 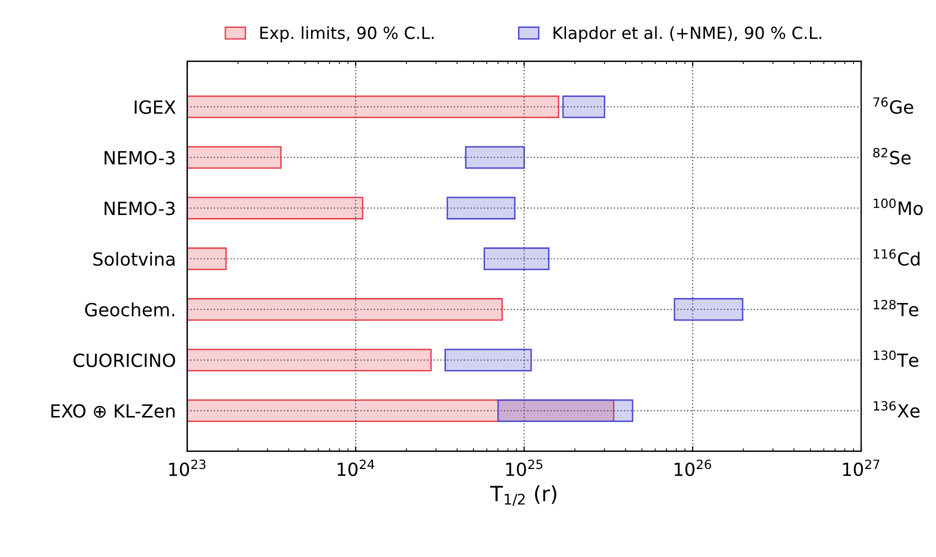 What do you see at coordinates (187, 468) in the screenshot?
I see `x-tick-label: 10$^{23}$` at bounding box center [187, 468].